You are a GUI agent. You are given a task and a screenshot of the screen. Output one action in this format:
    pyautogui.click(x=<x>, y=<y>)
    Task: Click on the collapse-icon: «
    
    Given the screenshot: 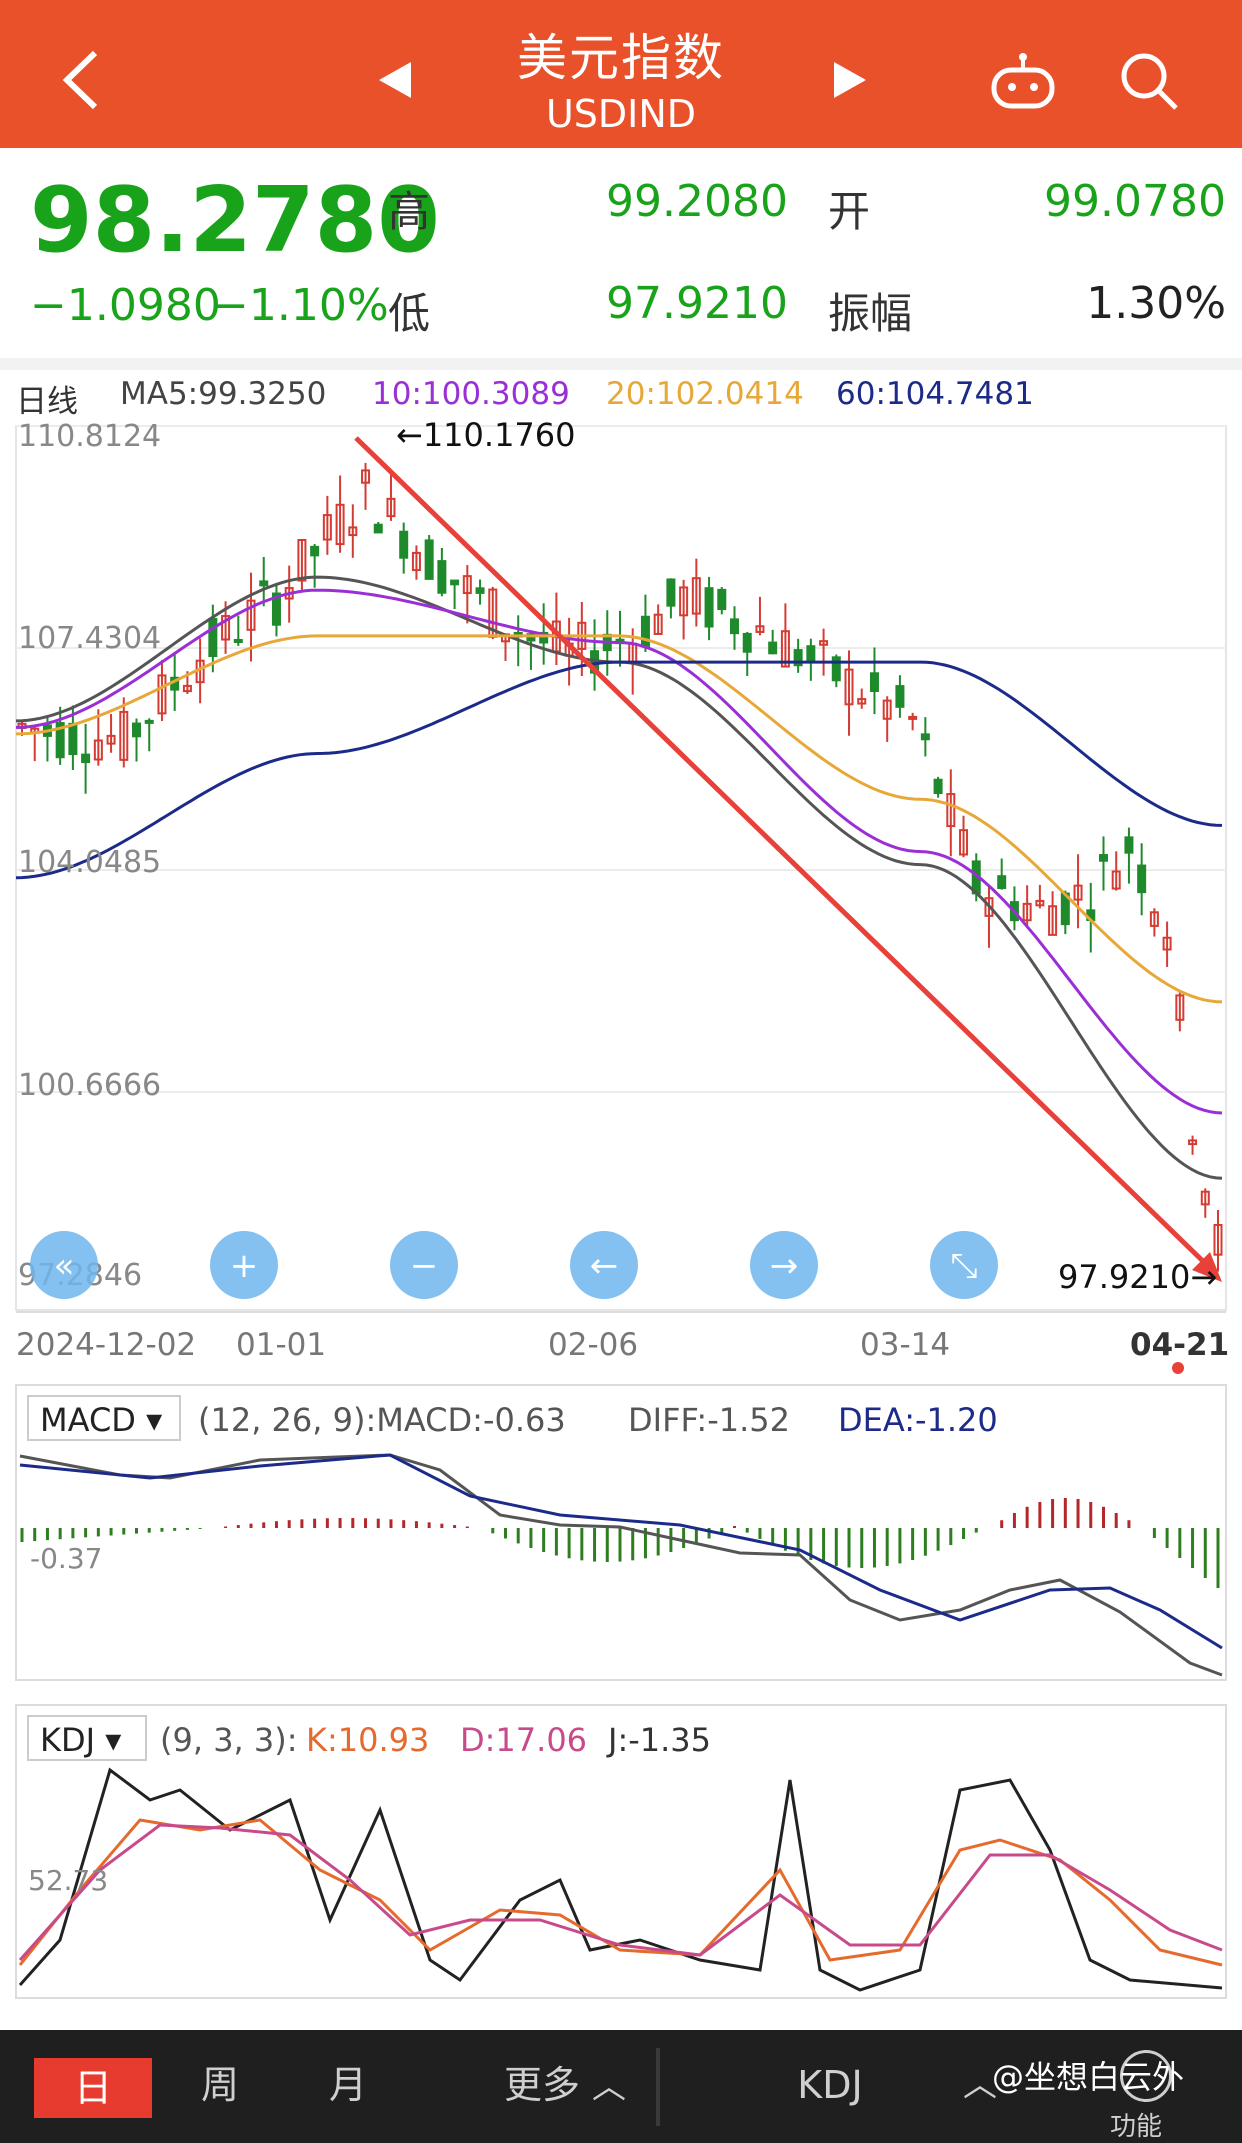 What is the action you would take?
    pyautogui.click(x=64, y=1265)
    